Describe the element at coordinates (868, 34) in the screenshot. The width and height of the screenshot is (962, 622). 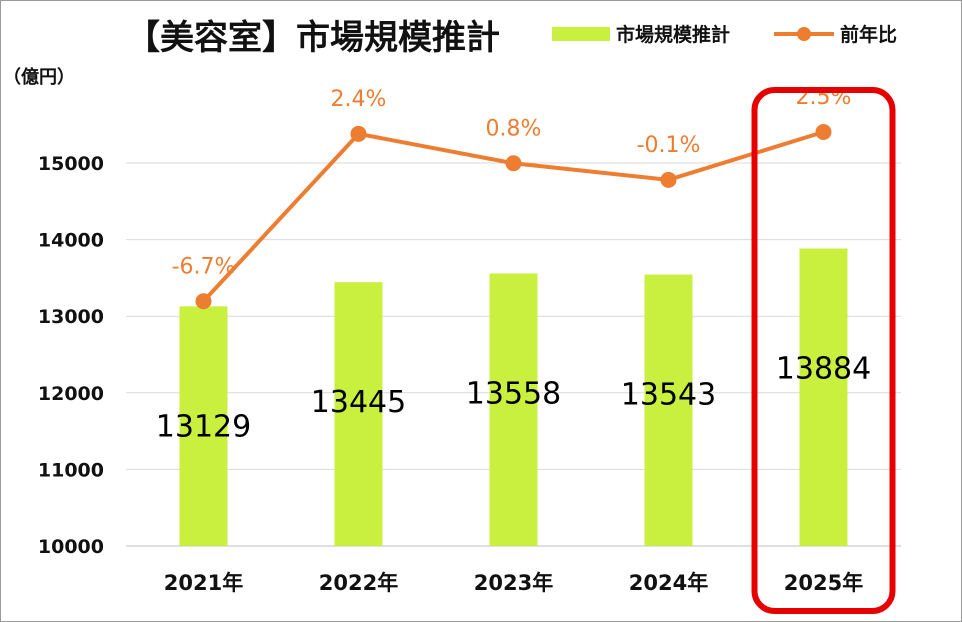
I see `legend-label-line: 前年比` at that location.